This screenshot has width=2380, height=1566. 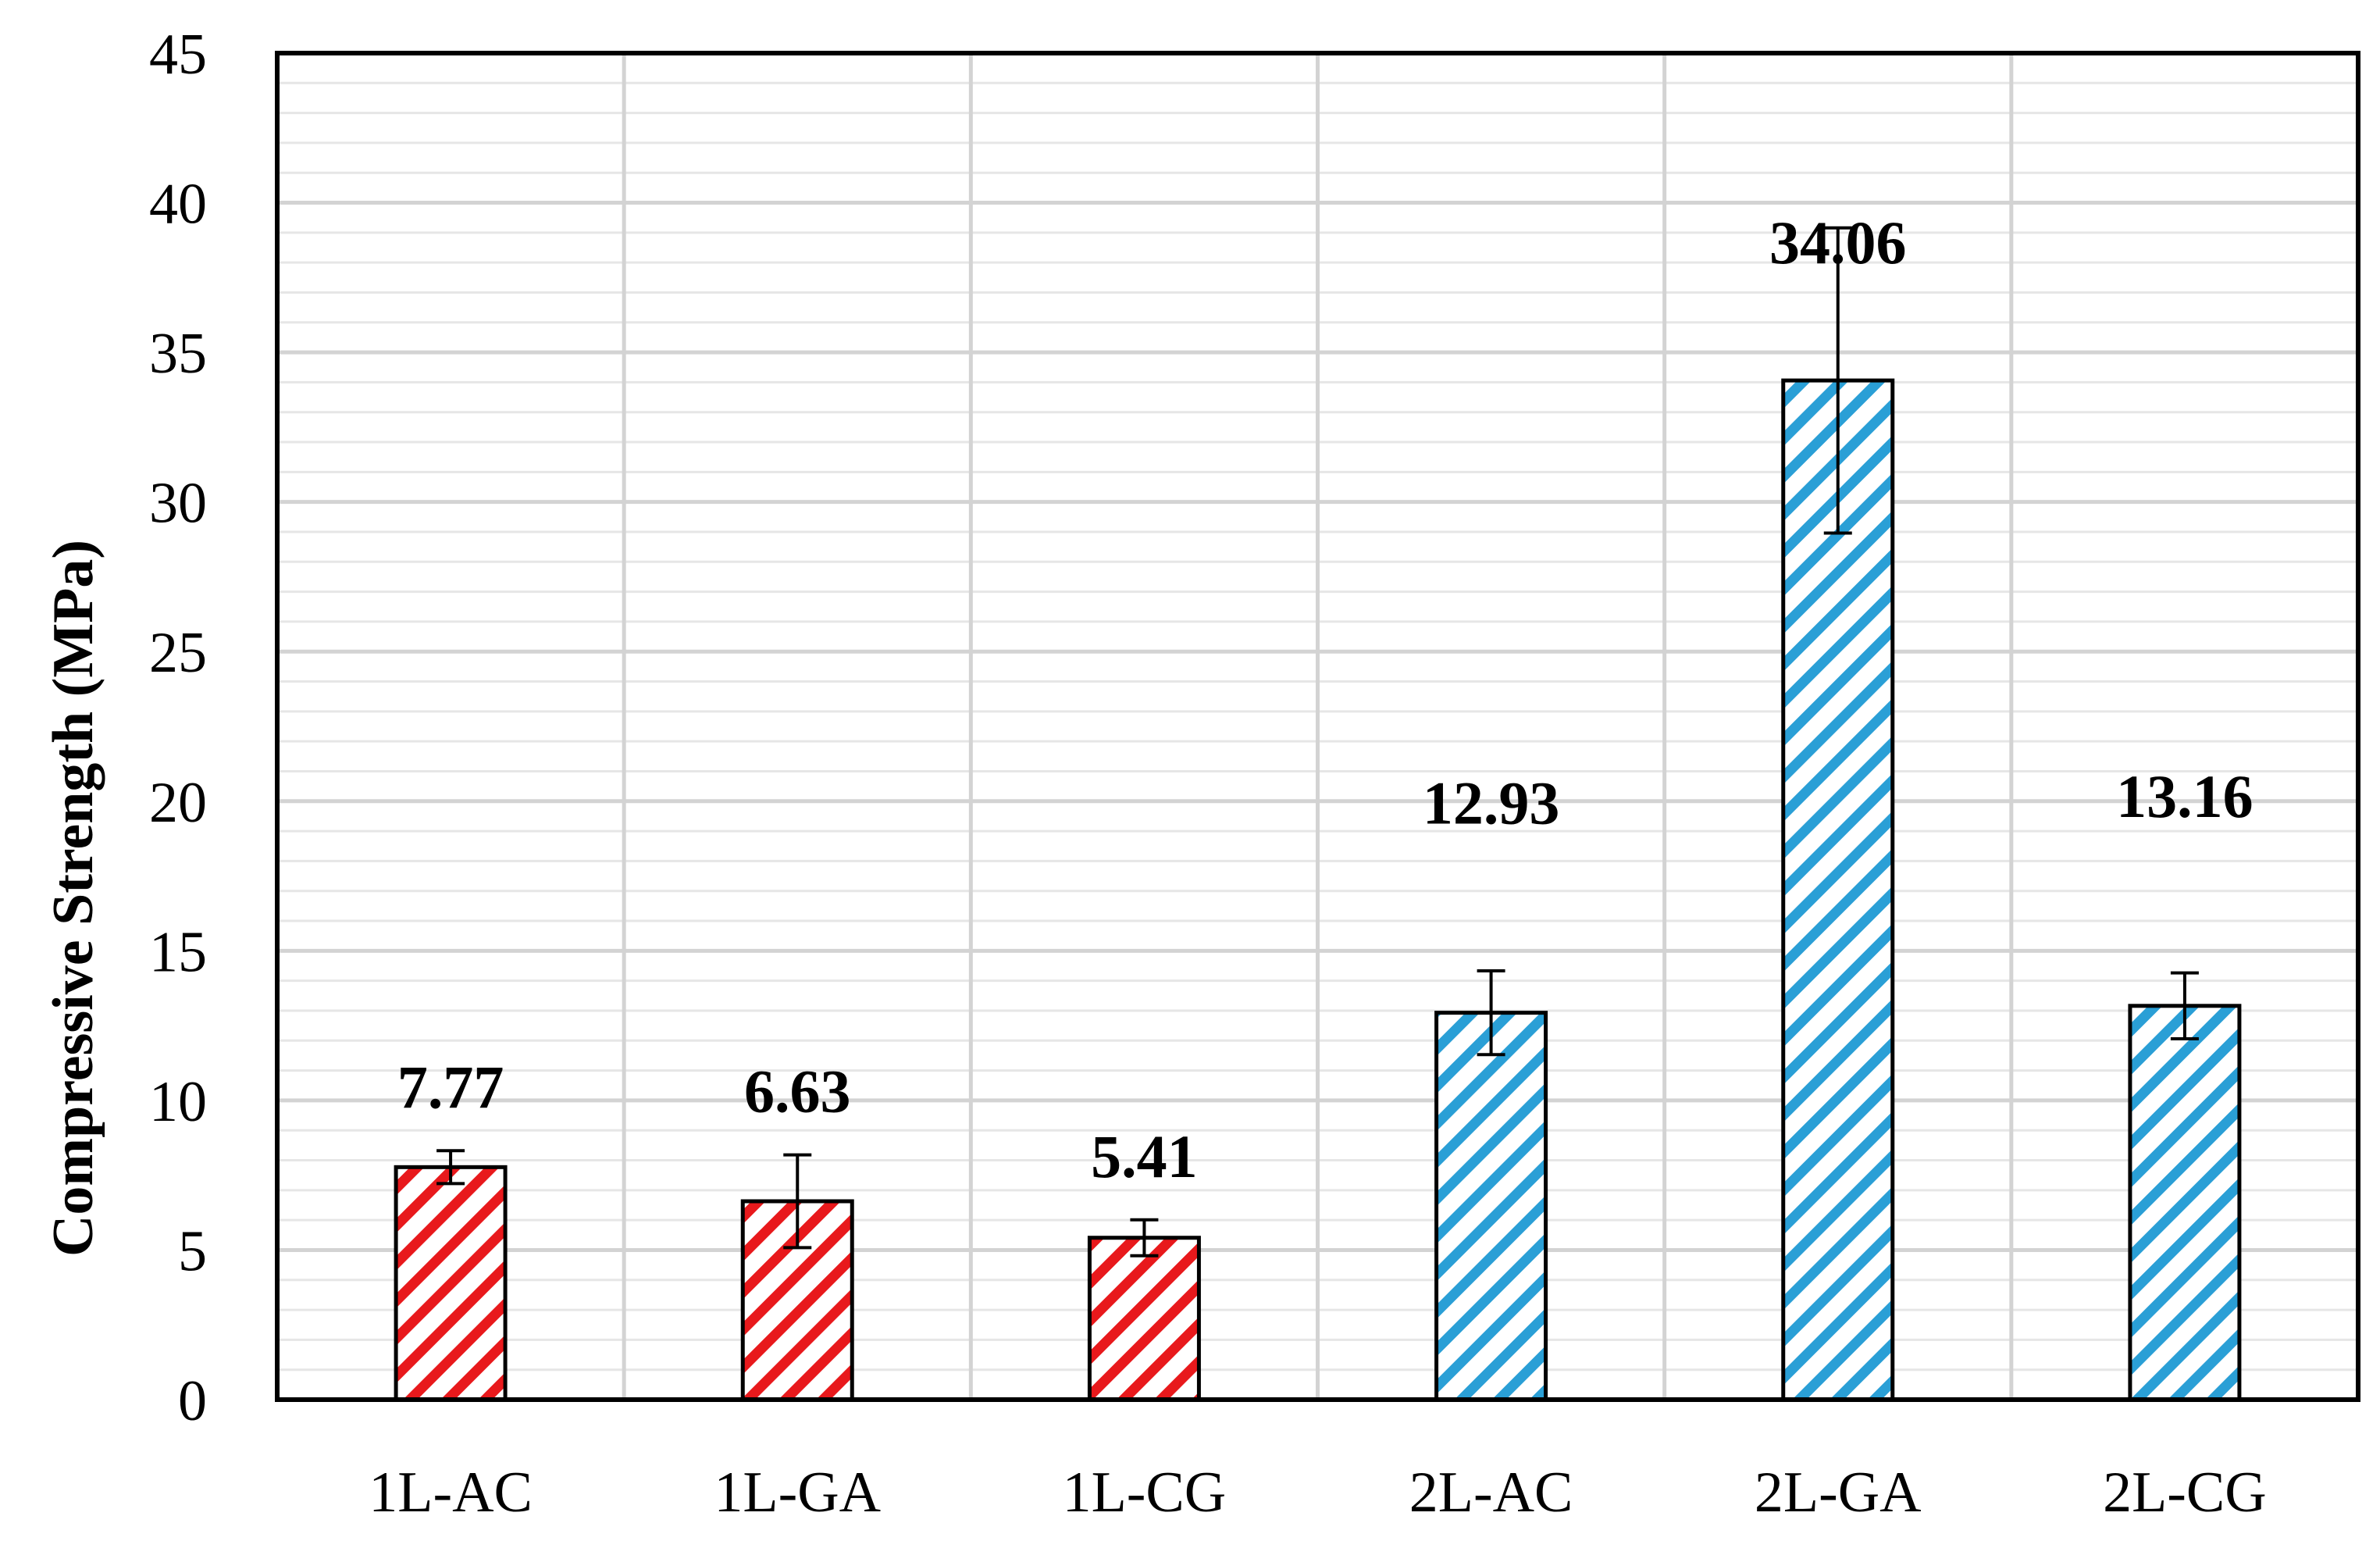 What do you see at coordinates (797, 1091) in the screenshot?
I see `data-label: 6.63` at bounding box center [797, 1091].